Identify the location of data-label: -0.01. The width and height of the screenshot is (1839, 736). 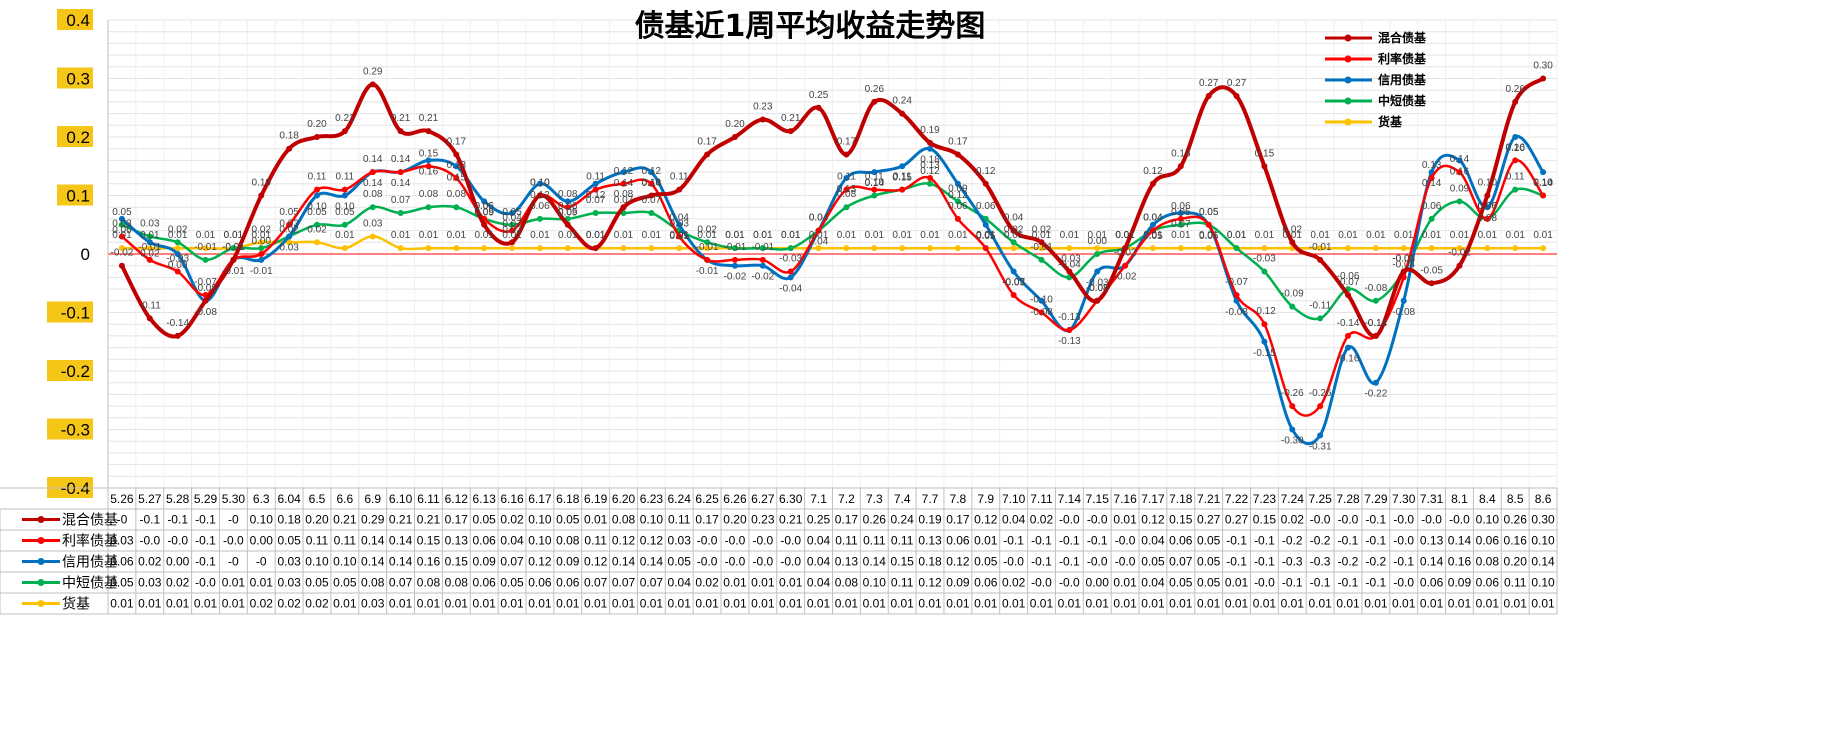
(233, 271).